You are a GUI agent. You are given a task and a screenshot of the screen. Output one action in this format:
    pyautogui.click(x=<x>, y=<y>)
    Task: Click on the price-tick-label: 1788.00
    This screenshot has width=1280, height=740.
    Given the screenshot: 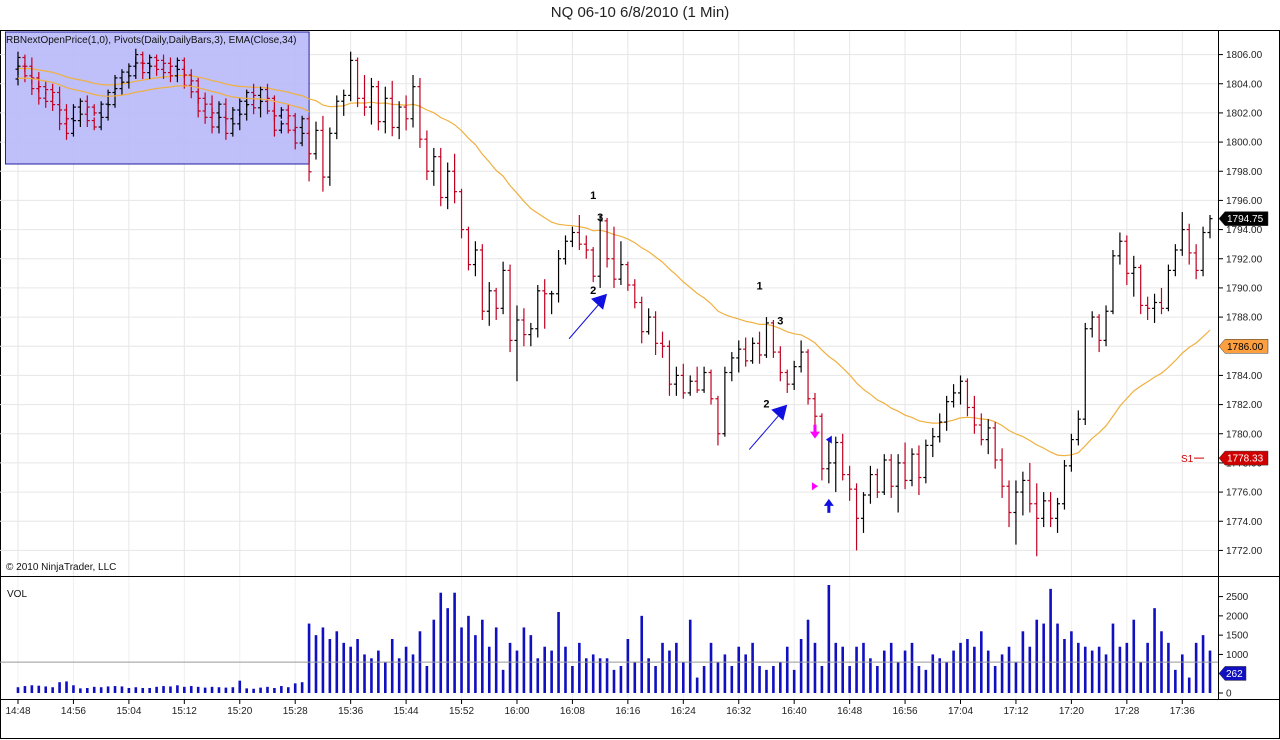 What is the action you would take?
    pyautogui.click(x=1244, y=318)
    